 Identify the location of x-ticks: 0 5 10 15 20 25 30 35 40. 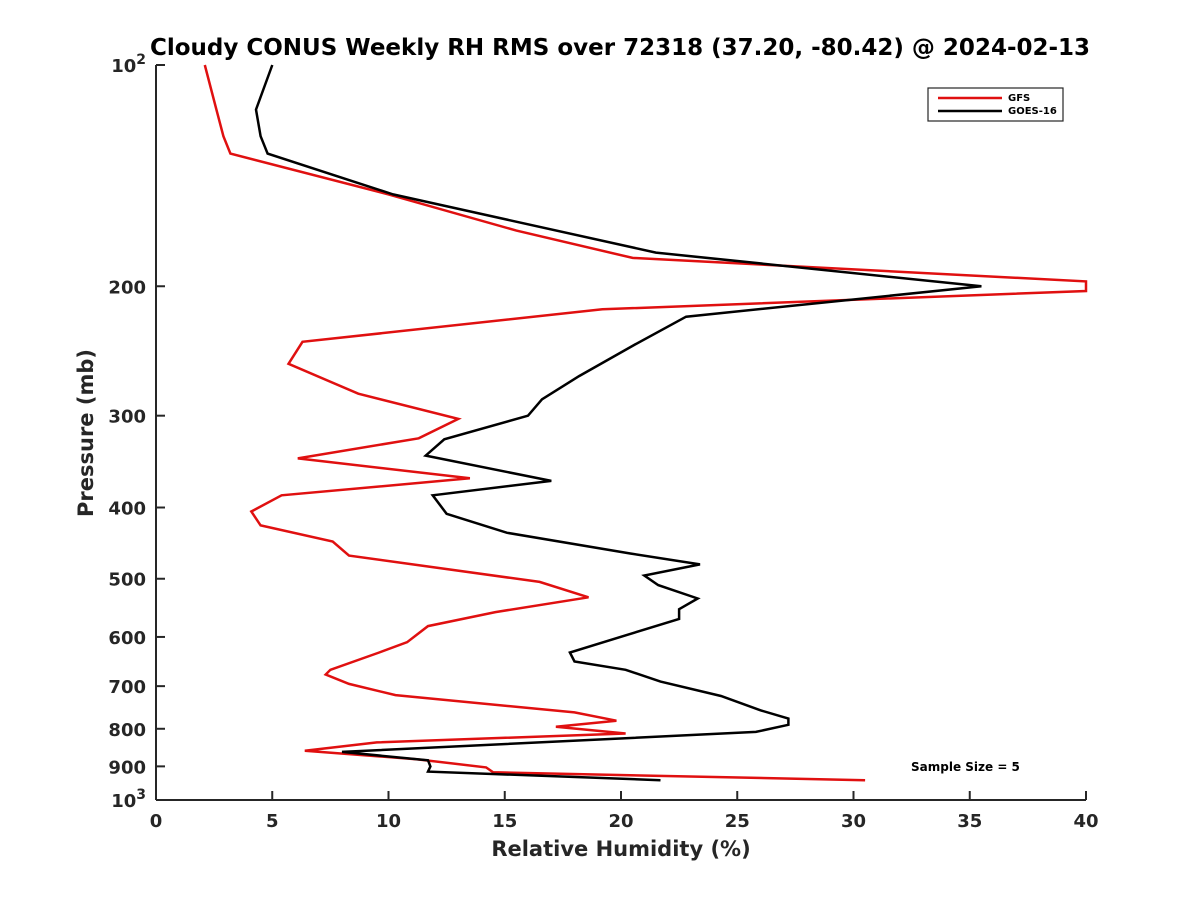
(624, 811).